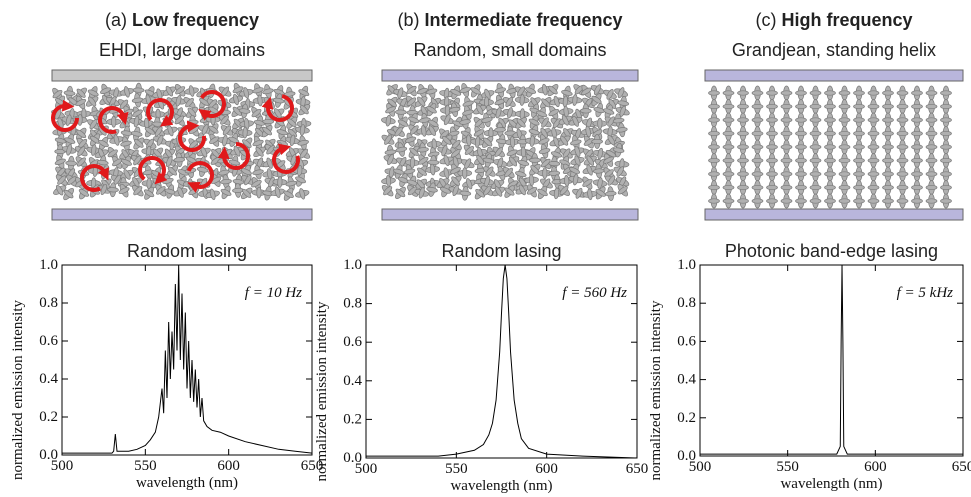 This screenshot has height=497, width=971. I want to click on panel-title: Low frequency, so click(195, 20).